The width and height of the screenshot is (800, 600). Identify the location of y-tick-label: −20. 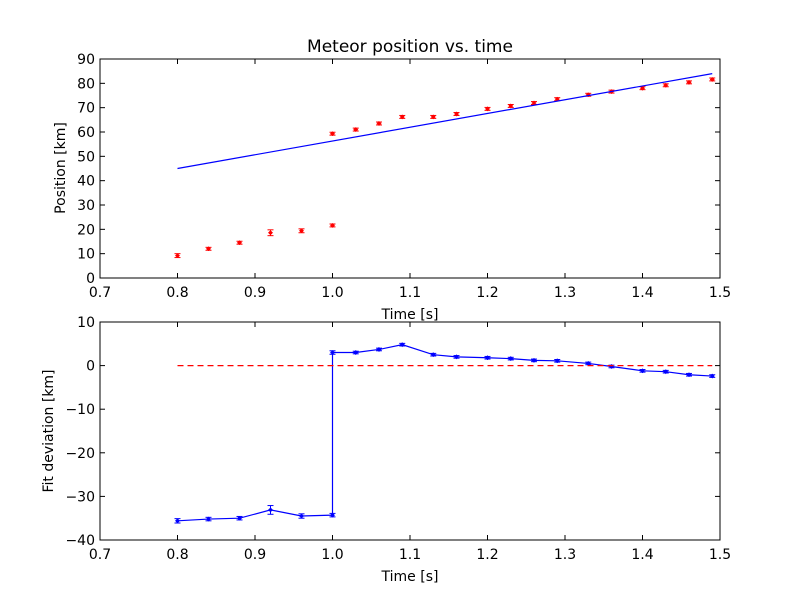
(80, 454).